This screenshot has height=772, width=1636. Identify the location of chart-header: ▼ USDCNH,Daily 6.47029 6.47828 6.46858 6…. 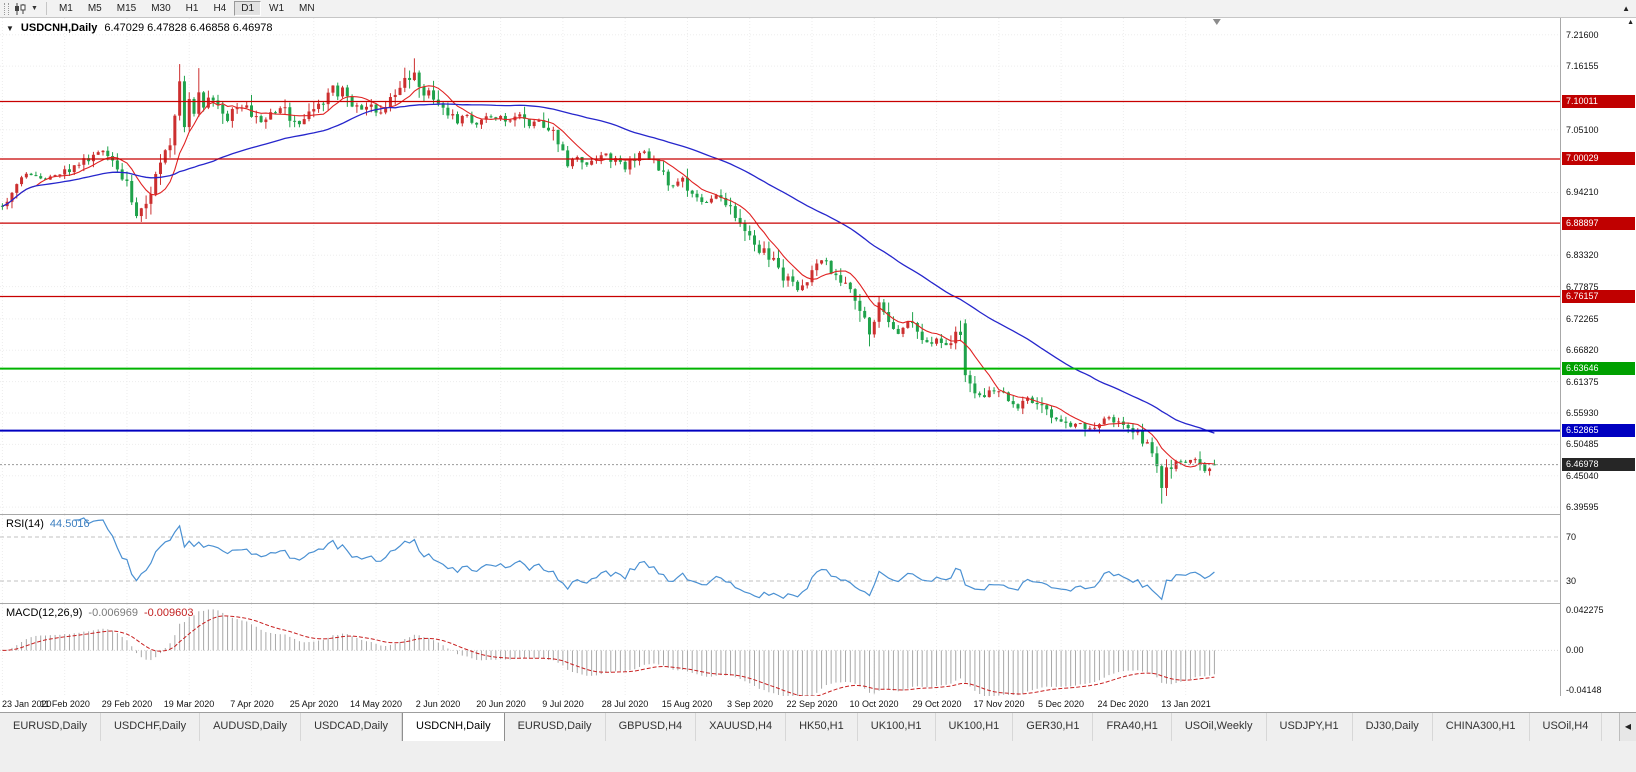
(139, 28).